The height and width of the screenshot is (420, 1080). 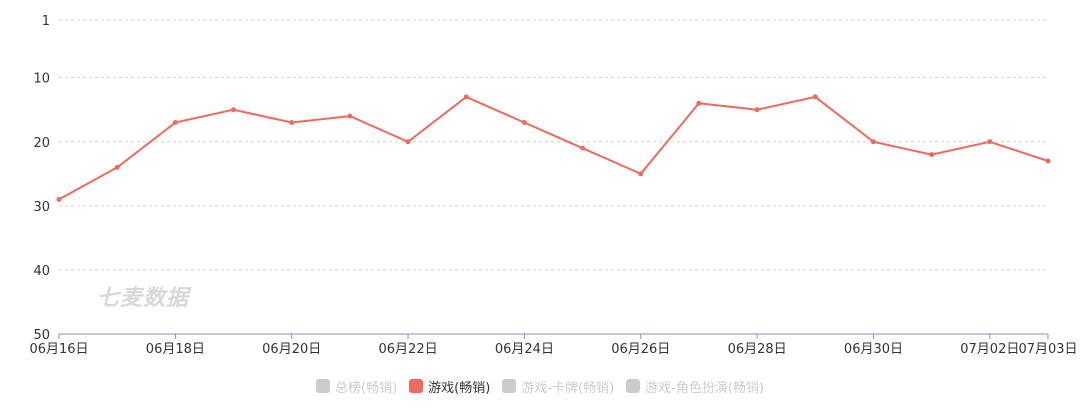 I want to click on x-tick-label: 06月16日, so click(x=58, y=349).